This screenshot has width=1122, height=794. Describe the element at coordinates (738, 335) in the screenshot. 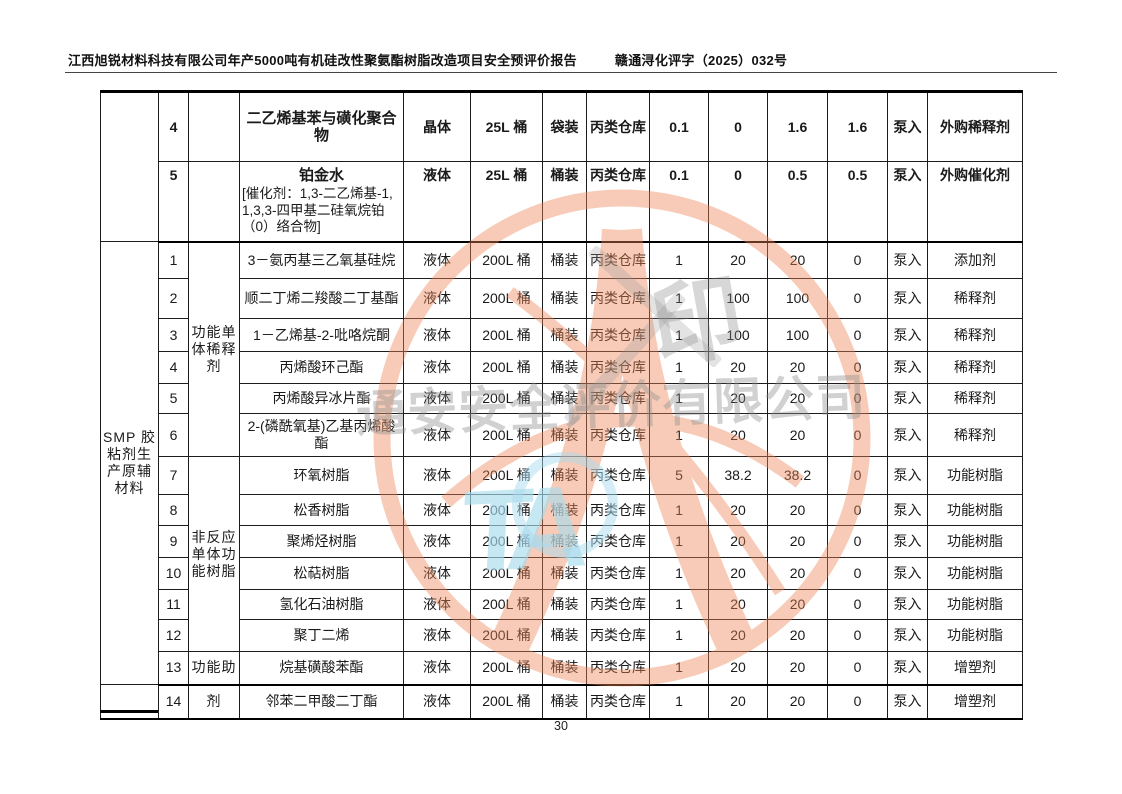

I see `cell-qty-2: 100` at that location.